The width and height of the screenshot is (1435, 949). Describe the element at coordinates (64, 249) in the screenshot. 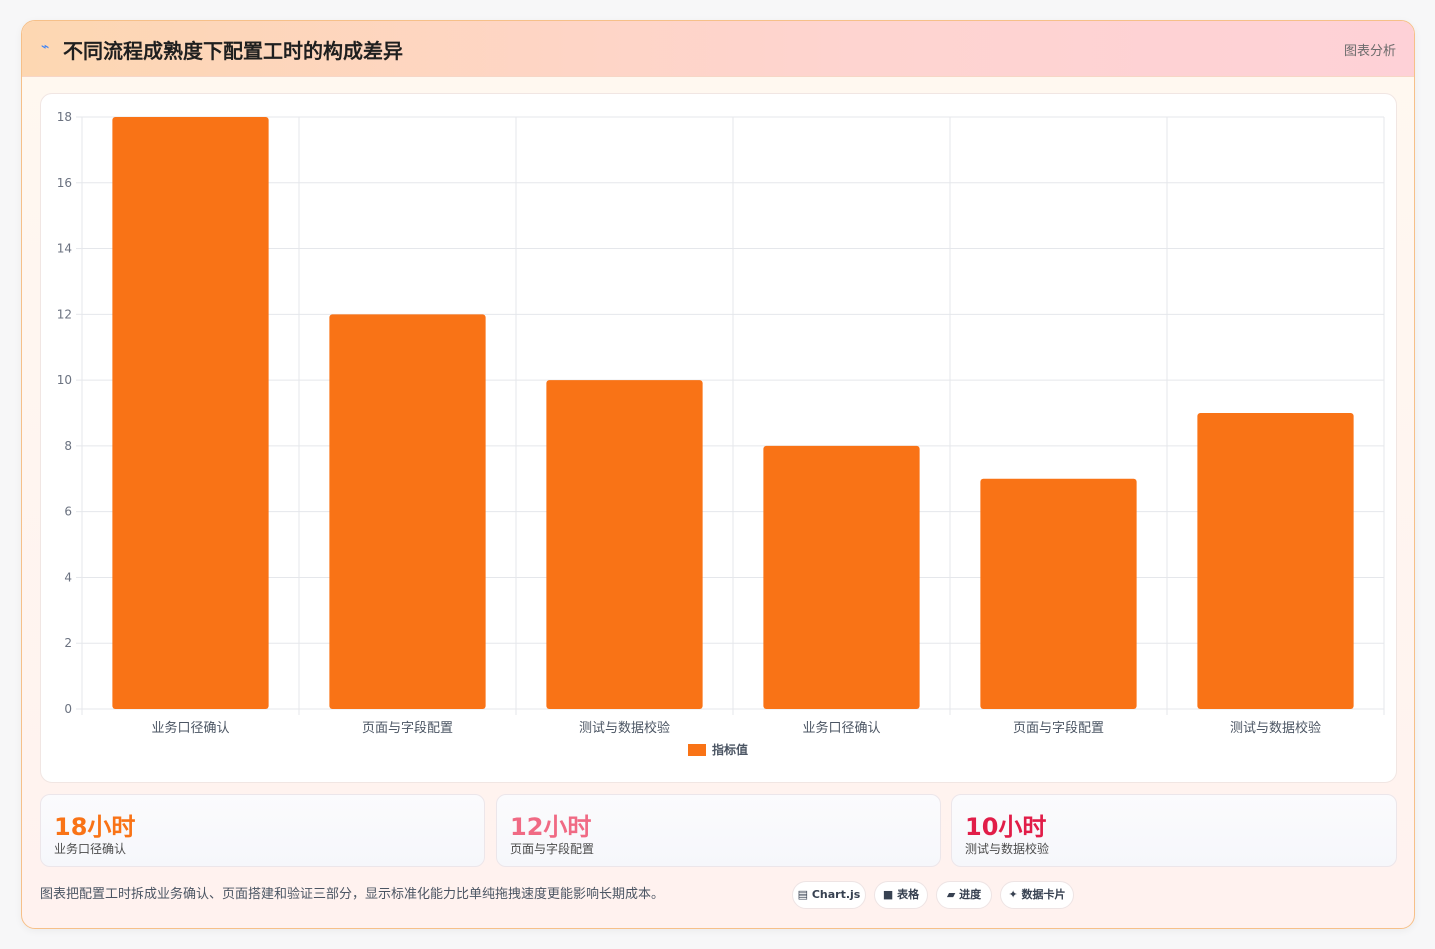

I see `y-tick-label: 14` at that location.